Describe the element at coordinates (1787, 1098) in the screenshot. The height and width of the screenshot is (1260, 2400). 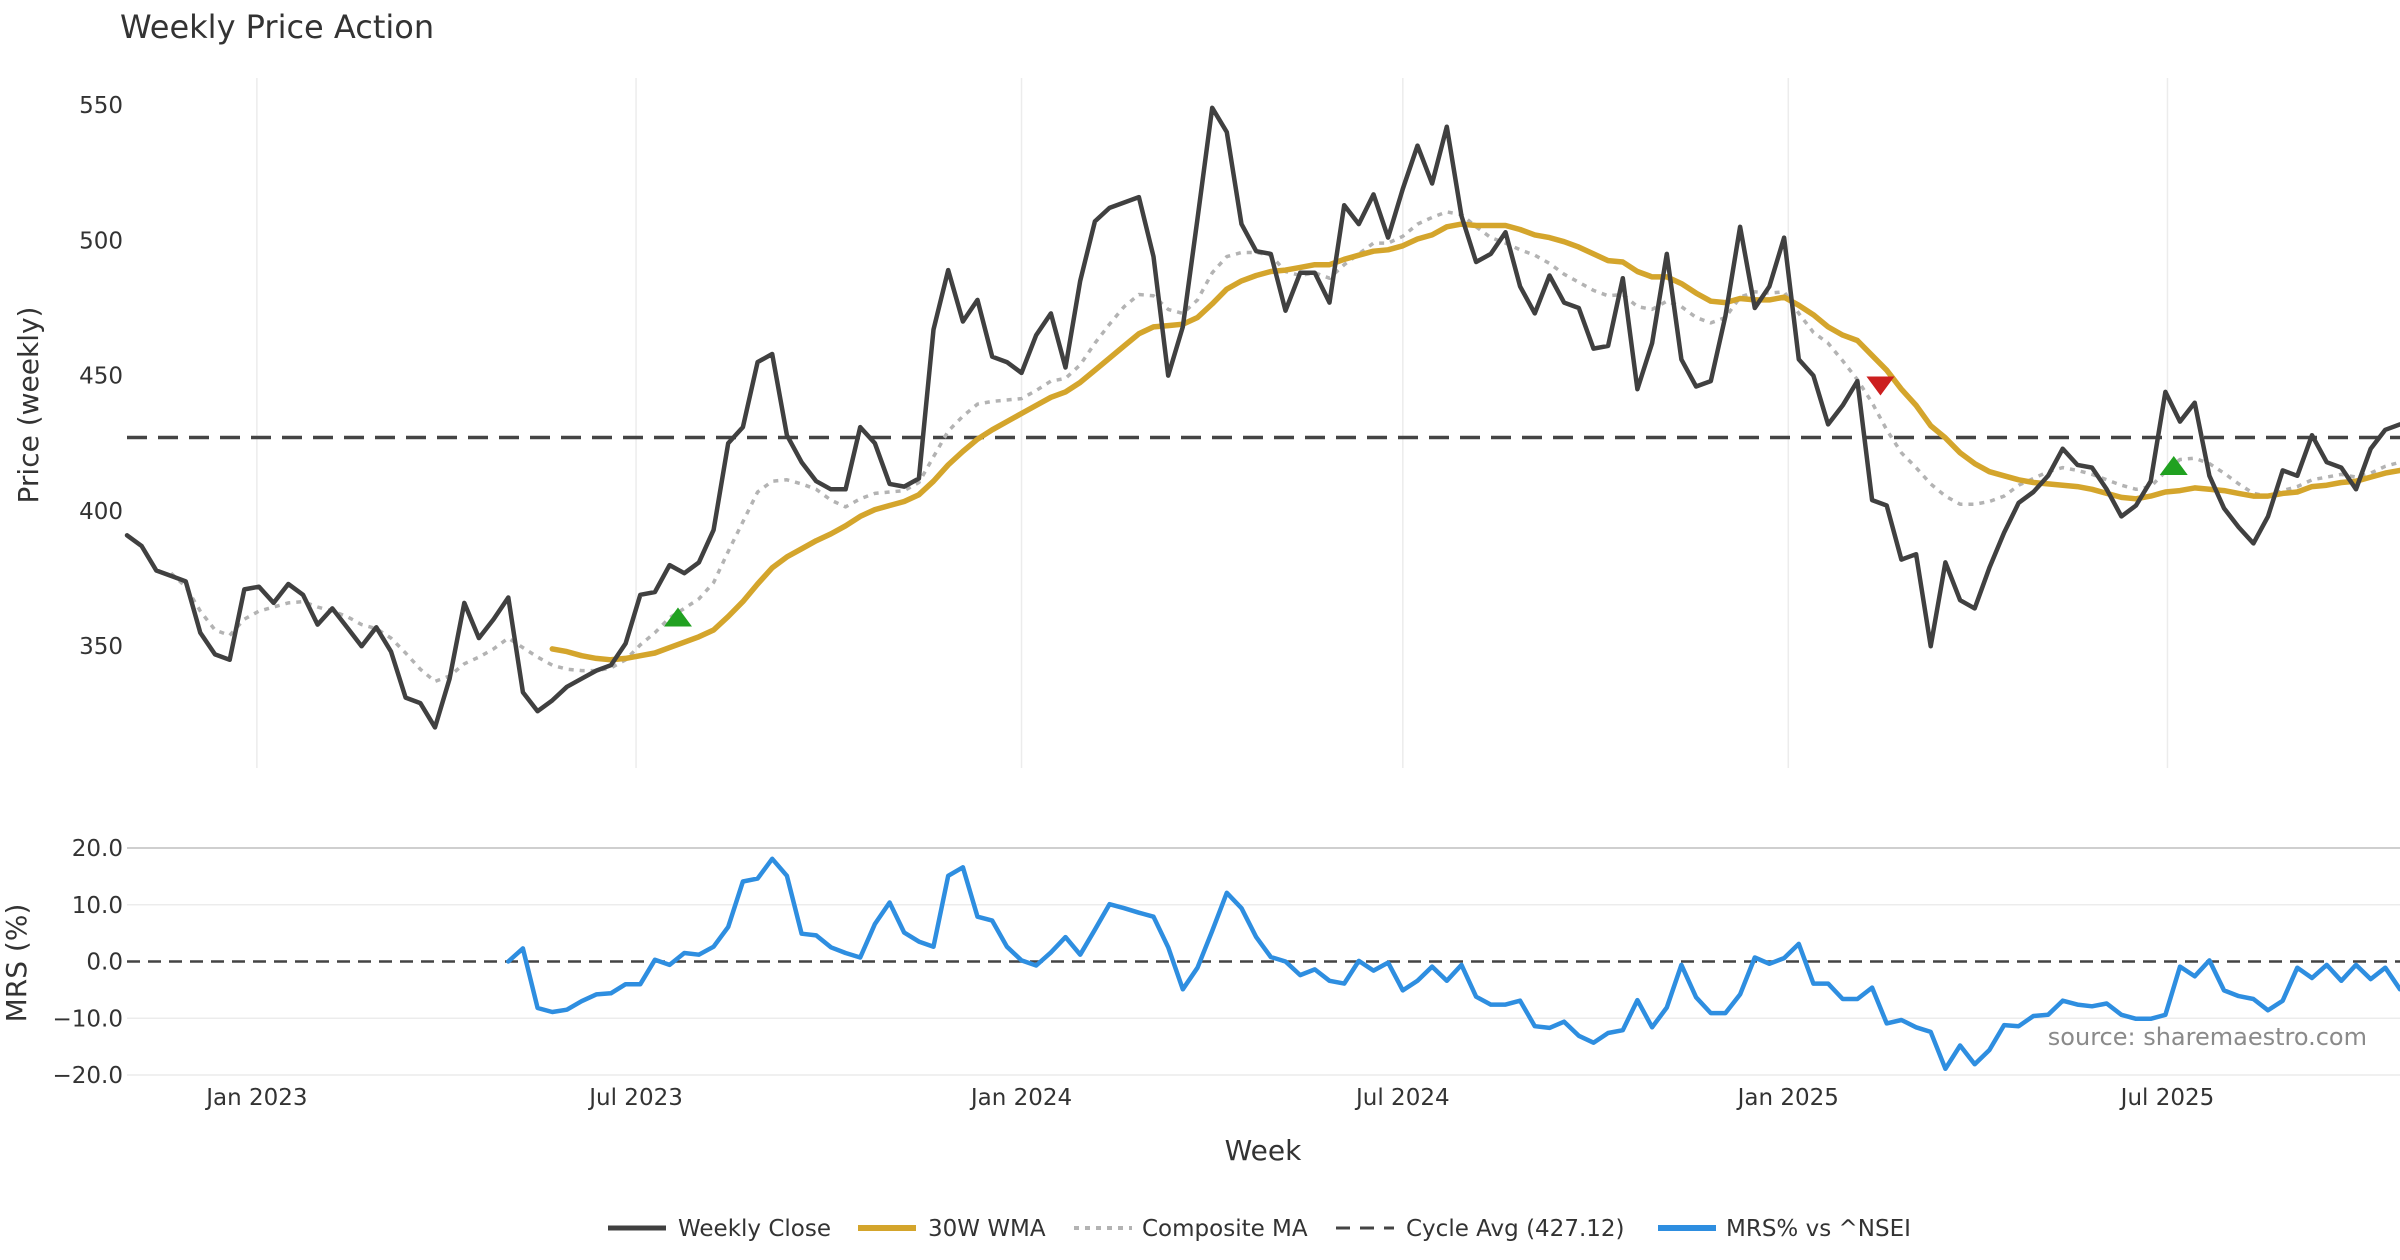
I see `x-tick-4: Jan 2025` at that location.